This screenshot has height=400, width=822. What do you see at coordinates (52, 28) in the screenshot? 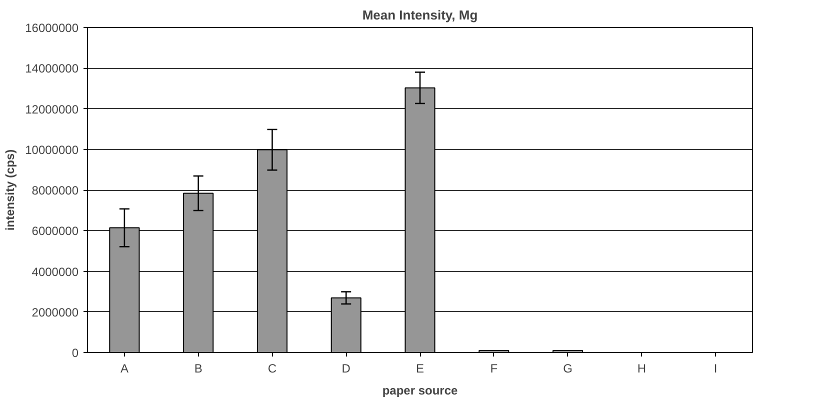
I see `y-tick-label: 16000000` at bounding box center [52, 28].